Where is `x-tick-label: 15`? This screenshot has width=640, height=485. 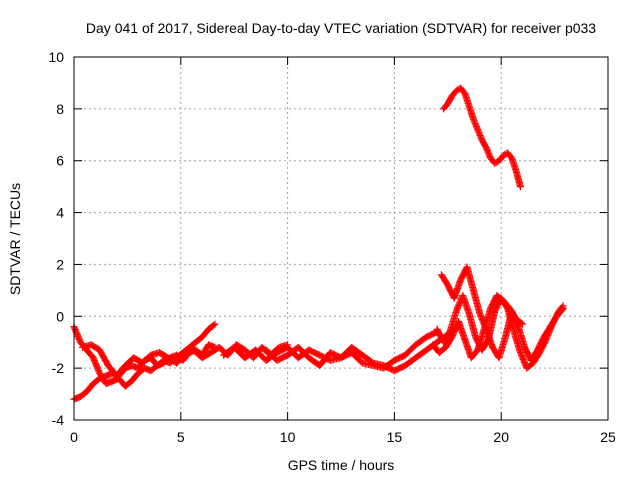 x-tick-label: 15 is located at coordinates (395, 437).